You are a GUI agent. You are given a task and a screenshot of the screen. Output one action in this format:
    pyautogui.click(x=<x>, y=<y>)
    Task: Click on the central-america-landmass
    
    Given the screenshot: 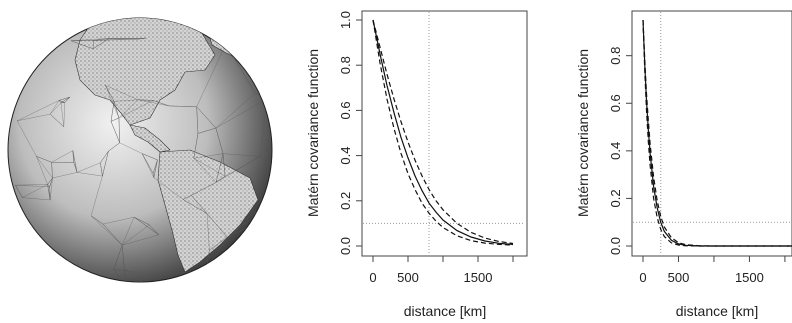 What is the action you would take?
    pyautogui.click(x=150, y=138)
    